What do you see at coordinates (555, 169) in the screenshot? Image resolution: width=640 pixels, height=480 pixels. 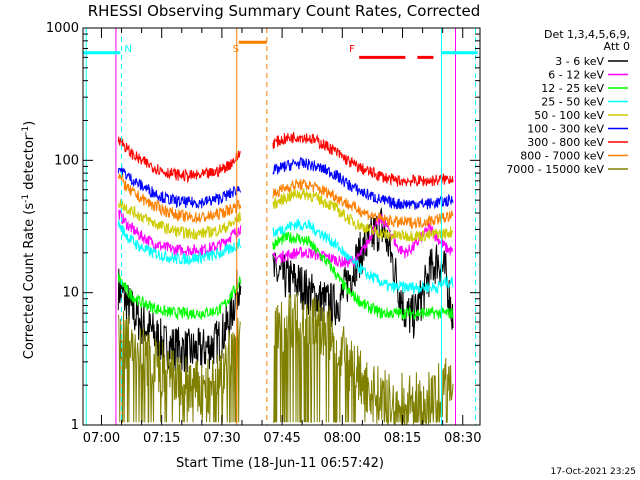 I see `legend-label: 7000 - 15000 keV` at bounding box center [555, 169].